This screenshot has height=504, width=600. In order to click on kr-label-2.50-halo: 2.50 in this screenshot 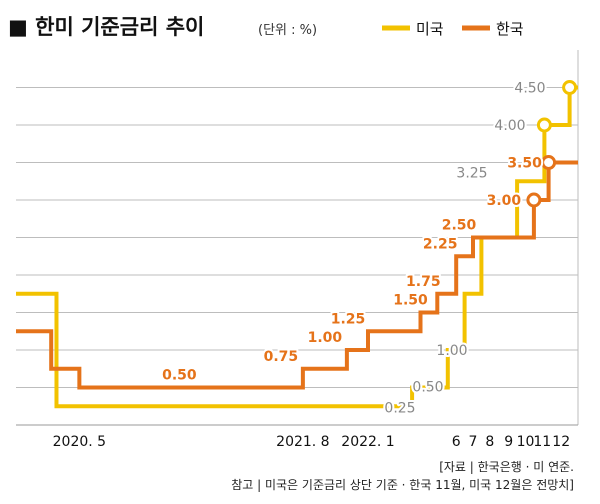, I will do `click(459, 226)`.